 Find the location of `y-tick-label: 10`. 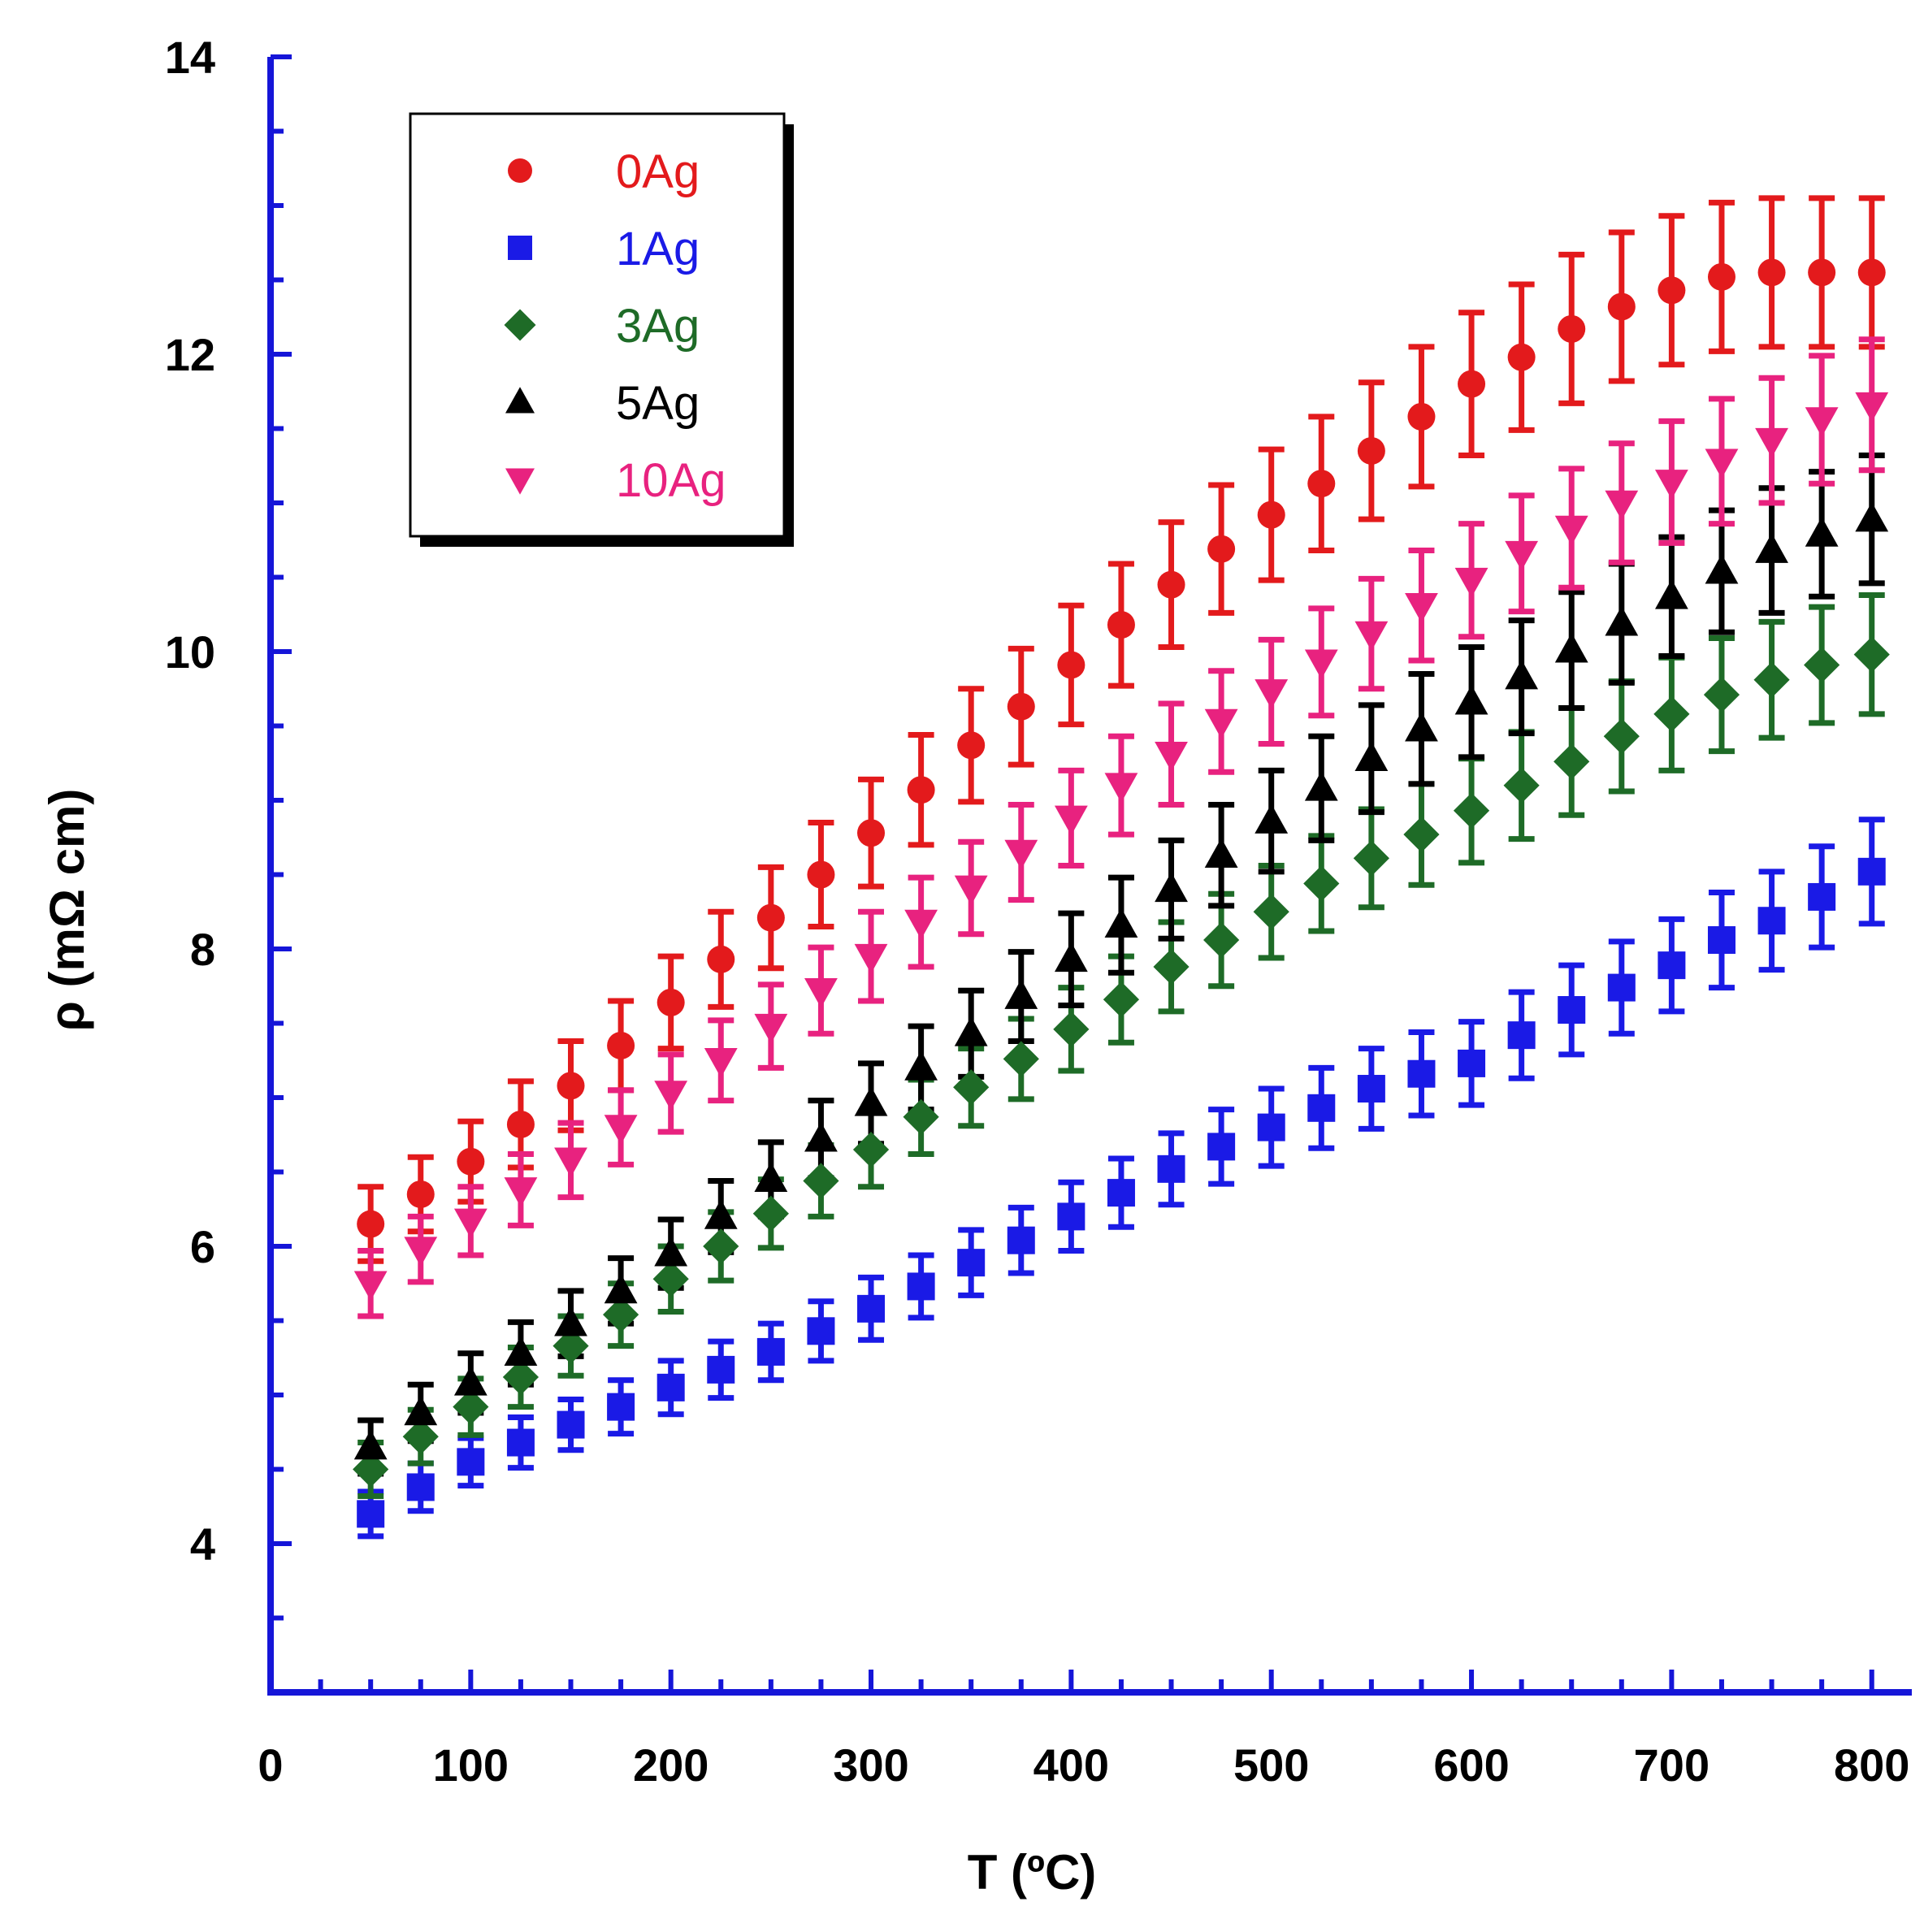

y-tick-label: 10 is located at coordinates (190, 652).